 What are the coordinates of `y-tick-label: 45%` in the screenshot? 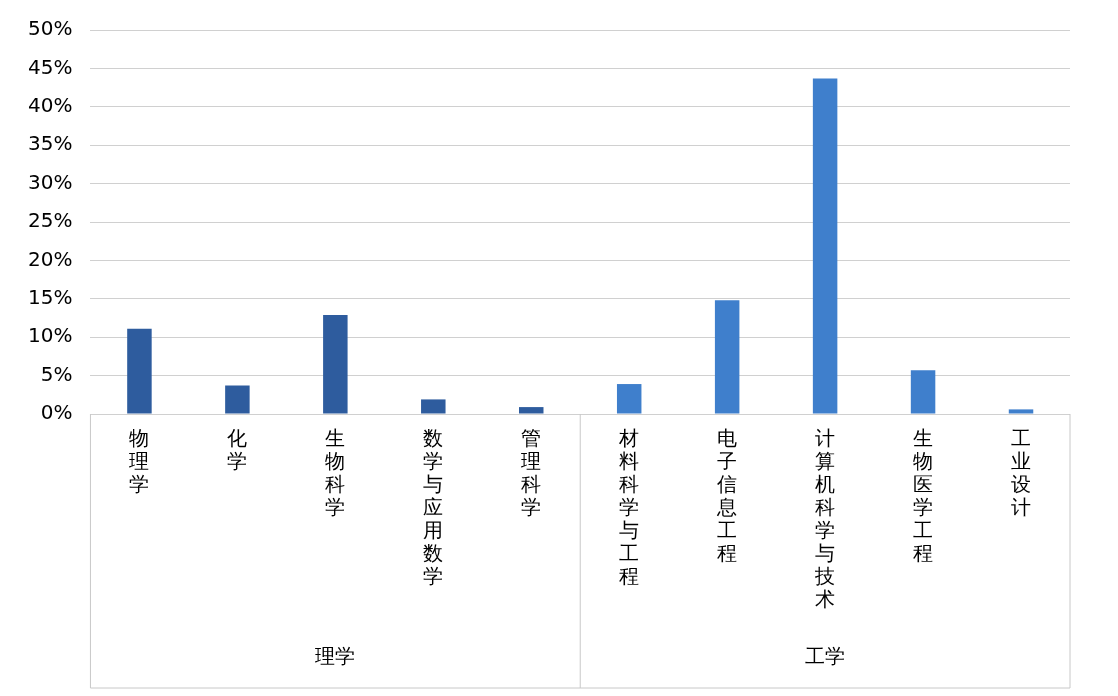 It's located at (50, 66).